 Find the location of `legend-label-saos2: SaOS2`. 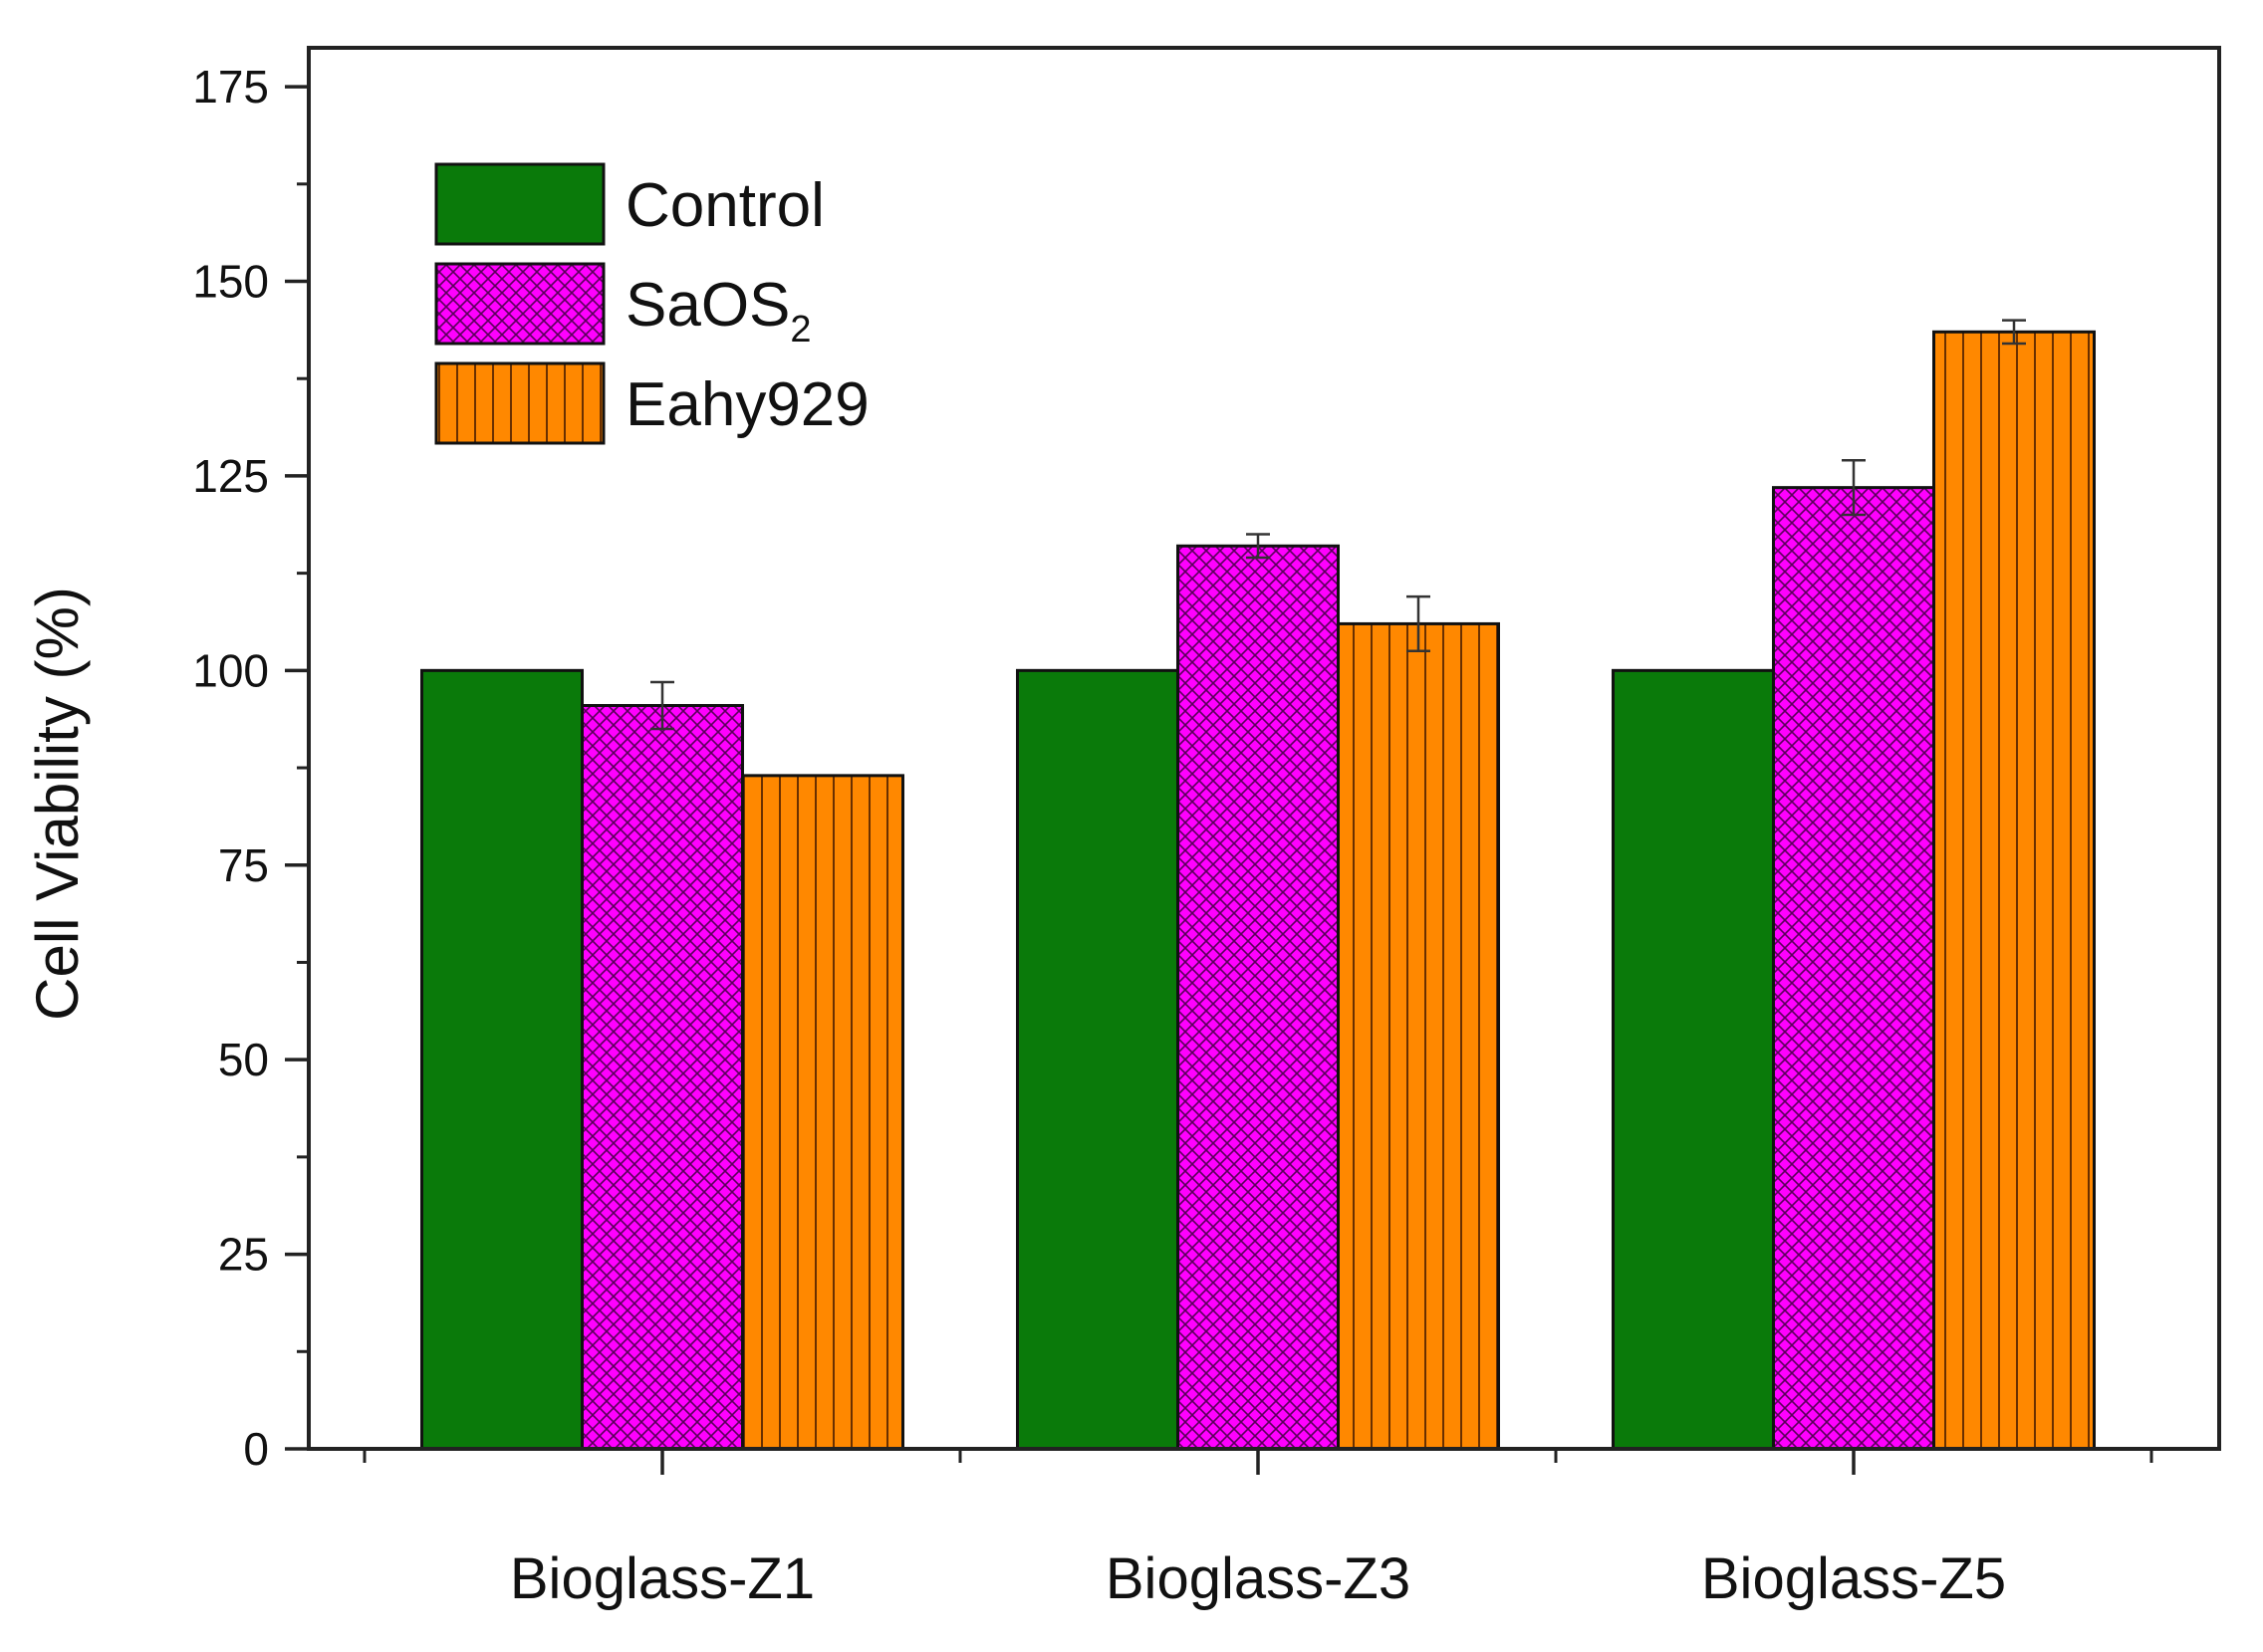

legend-label-saos2: SaOS2 is located at coordinates (719, 311).